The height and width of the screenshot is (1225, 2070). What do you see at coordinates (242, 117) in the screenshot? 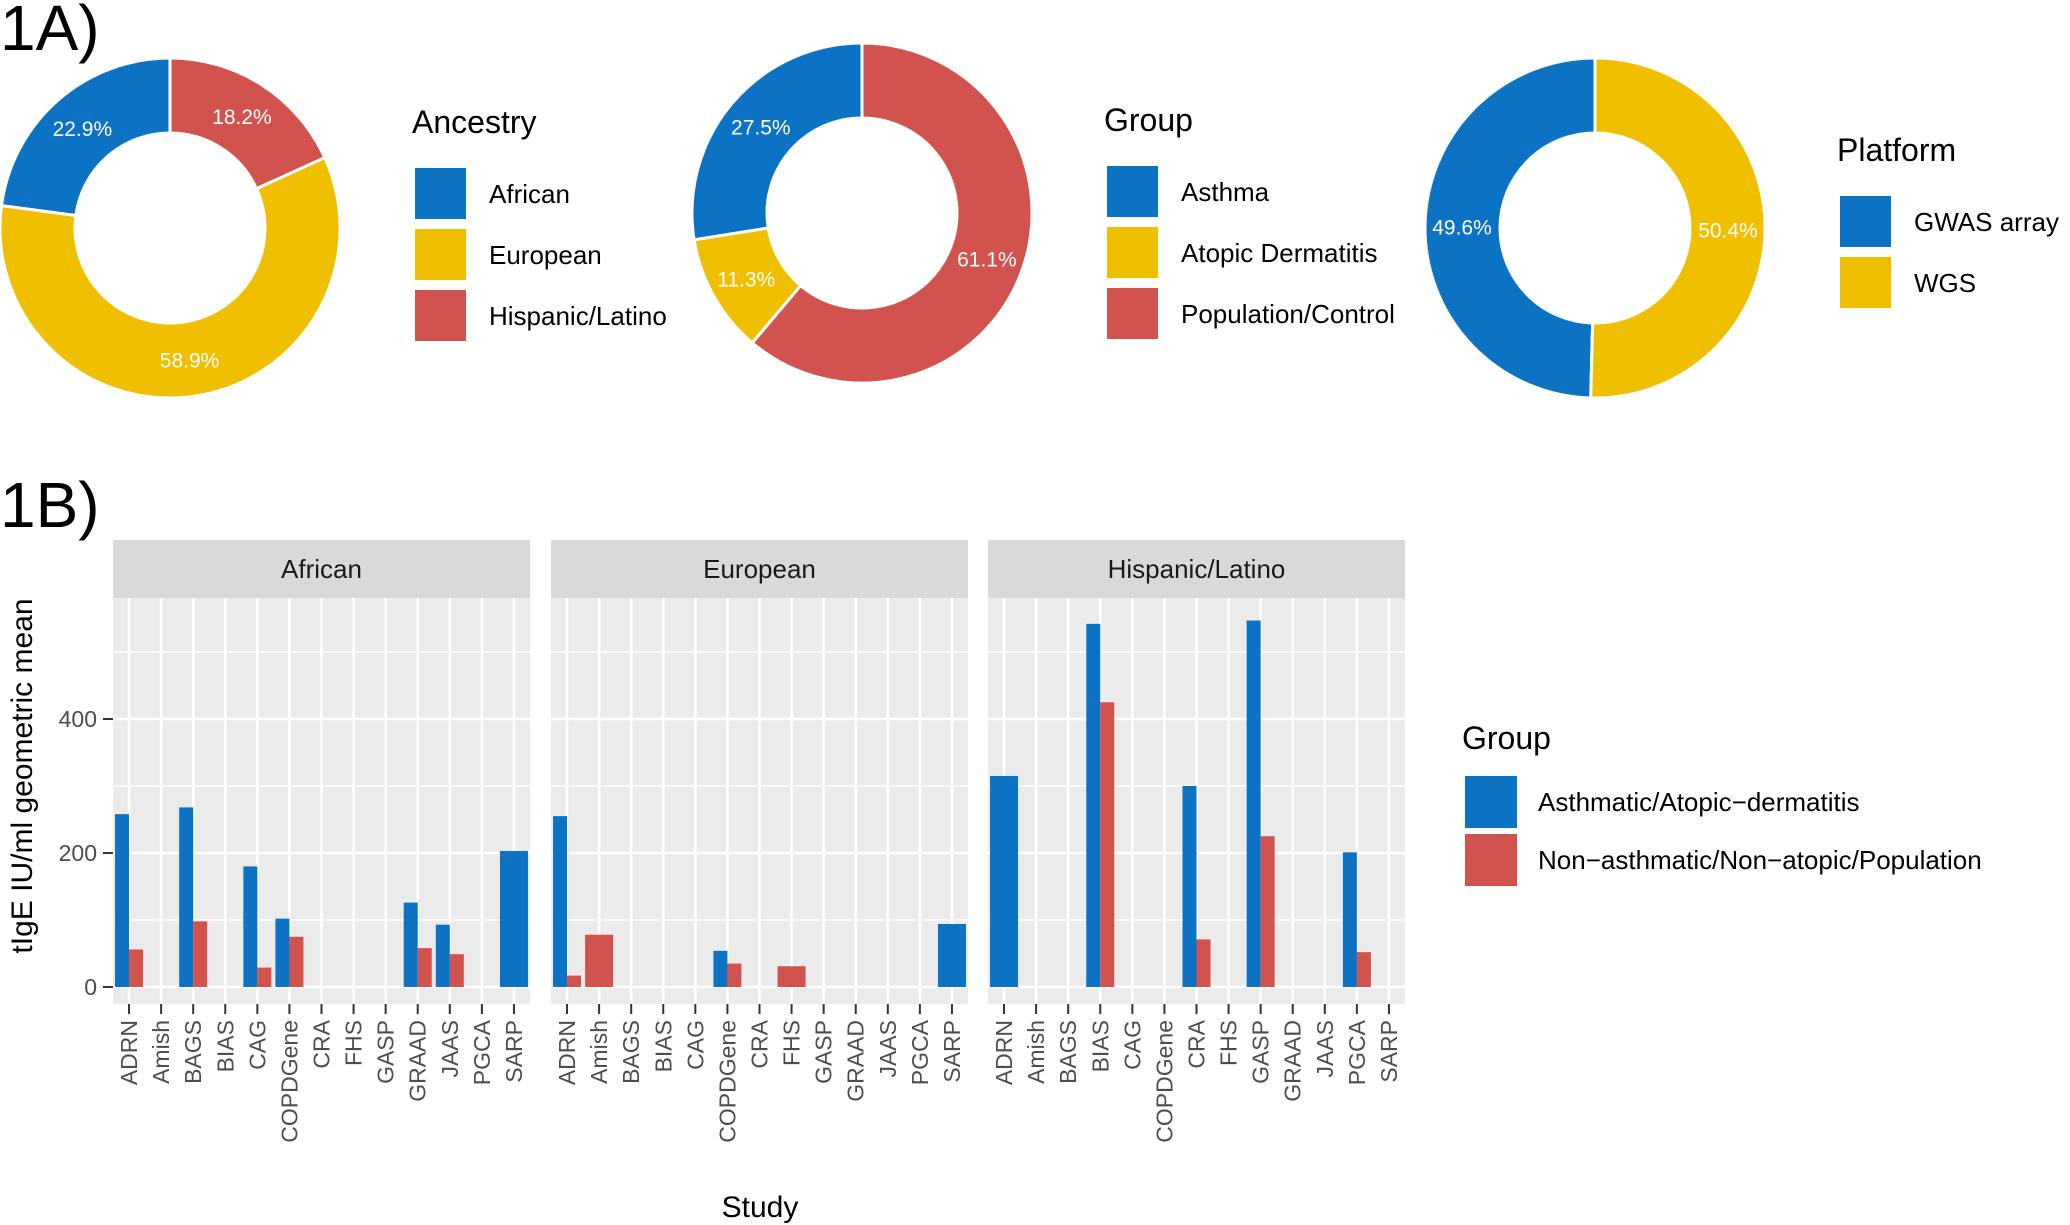
I see `slice-label-hispanic-latino: 18.2%` at bounding box center [242, 117].